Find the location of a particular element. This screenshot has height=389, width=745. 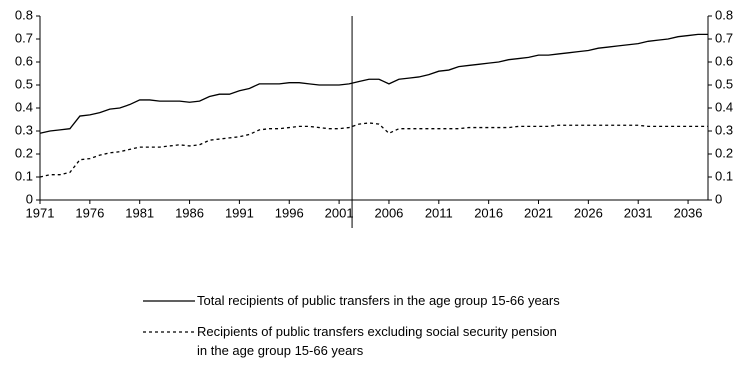

x-tick-label: 2021 is located at coordinates (538, 212).